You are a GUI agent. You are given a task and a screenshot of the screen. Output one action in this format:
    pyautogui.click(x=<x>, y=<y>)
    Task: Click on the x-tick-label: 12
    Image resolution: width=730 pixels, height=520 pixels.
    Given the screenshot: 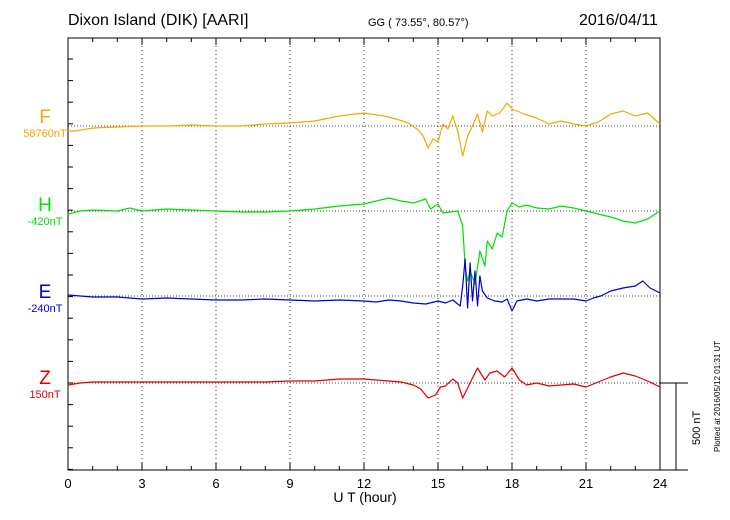 What is the action you would take?
    pyautogui.click(x=364, y=483)
    